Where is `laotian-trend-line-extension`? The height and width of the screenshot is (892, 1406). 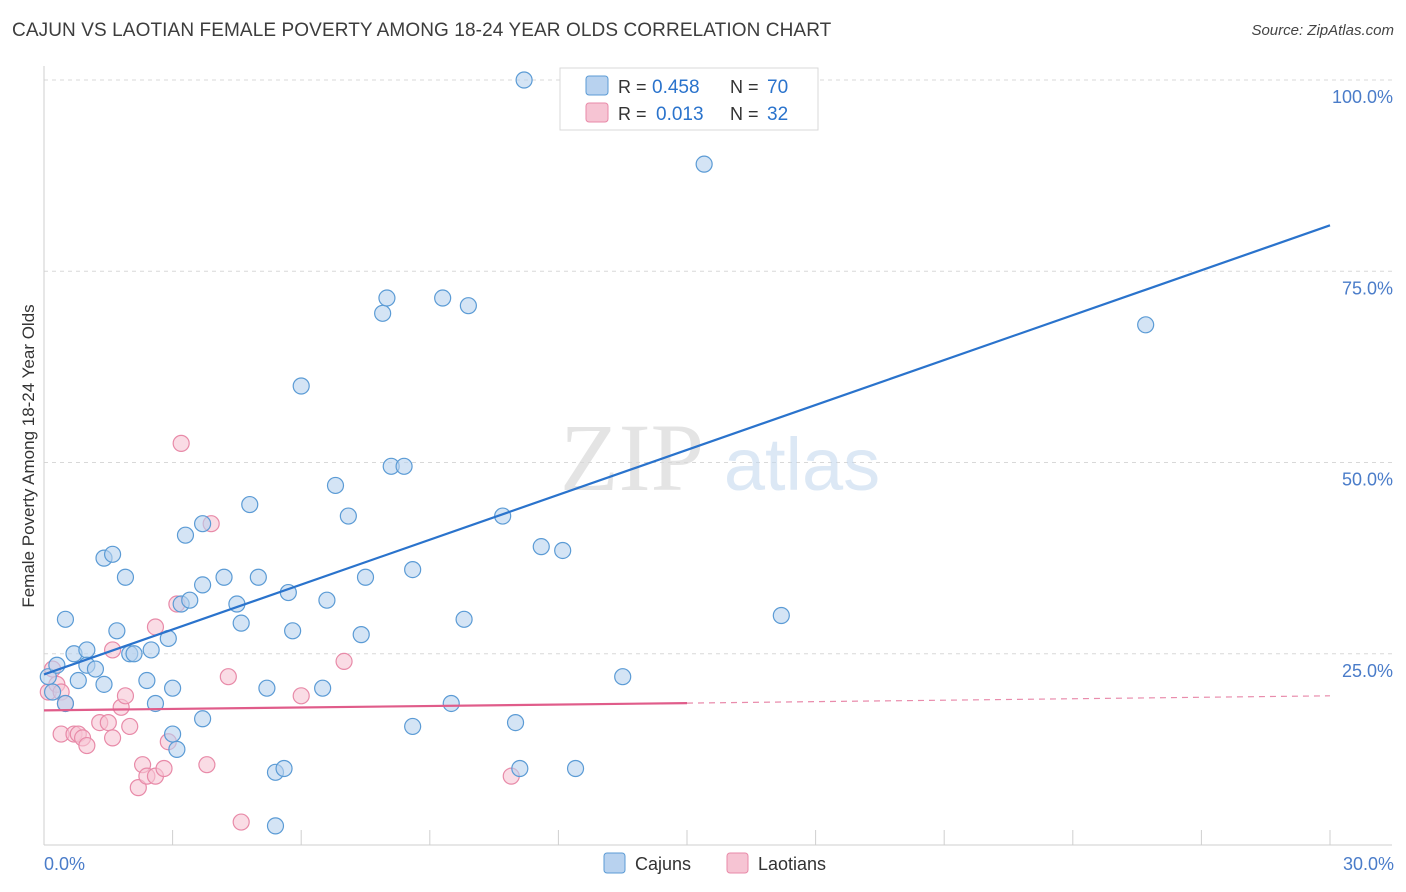
laotian-trend-line-extension is located at coordinates (1008, 699).